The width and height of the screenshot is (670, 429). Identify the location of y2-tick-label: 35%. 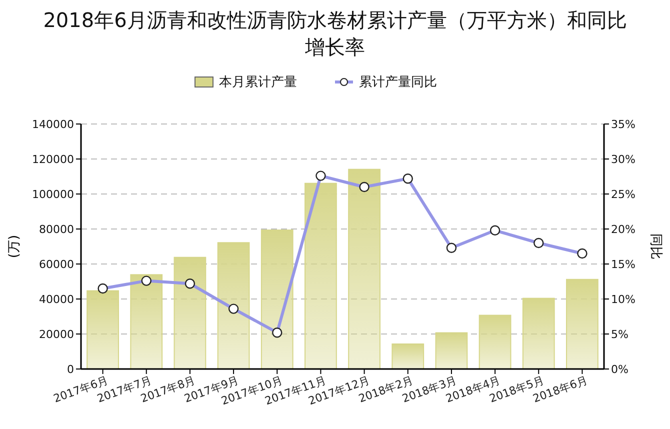
(623, 124).